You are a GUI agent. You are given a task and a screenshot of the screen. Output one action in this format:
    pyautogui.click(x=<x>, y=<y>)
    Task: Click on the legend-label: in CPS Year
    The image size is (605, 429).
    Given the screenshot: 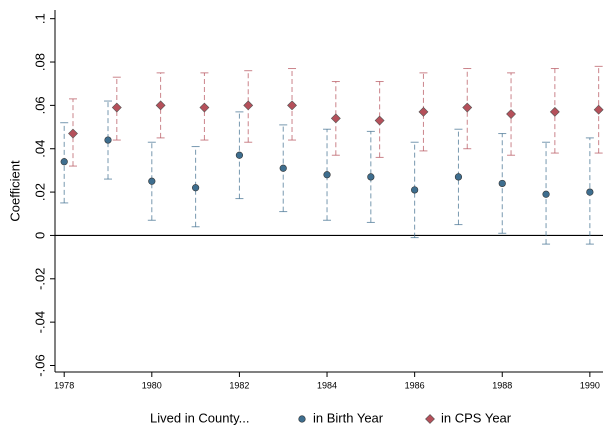 What is the action you would take?
    pyautogui.click(x=476, y=417)
    